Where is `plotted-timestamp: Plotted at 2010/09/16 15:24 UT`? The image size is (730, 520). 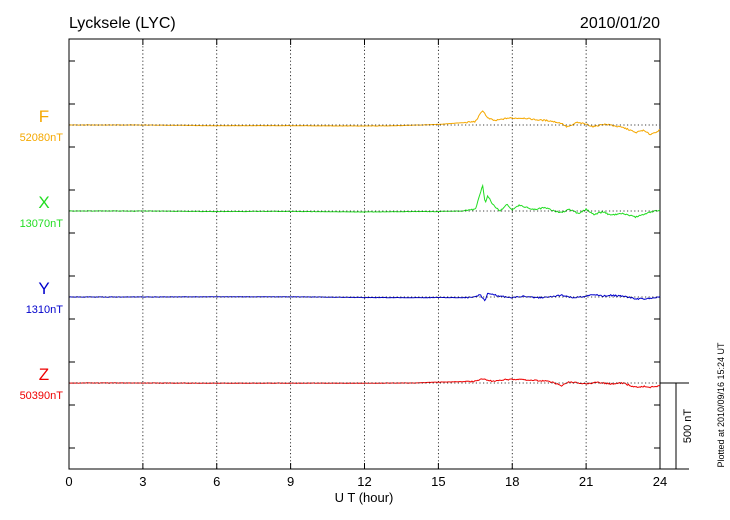 plotted-timestamp: Plotted at 2010/09/16 15:24 UT is located at coordinates (721, 405).